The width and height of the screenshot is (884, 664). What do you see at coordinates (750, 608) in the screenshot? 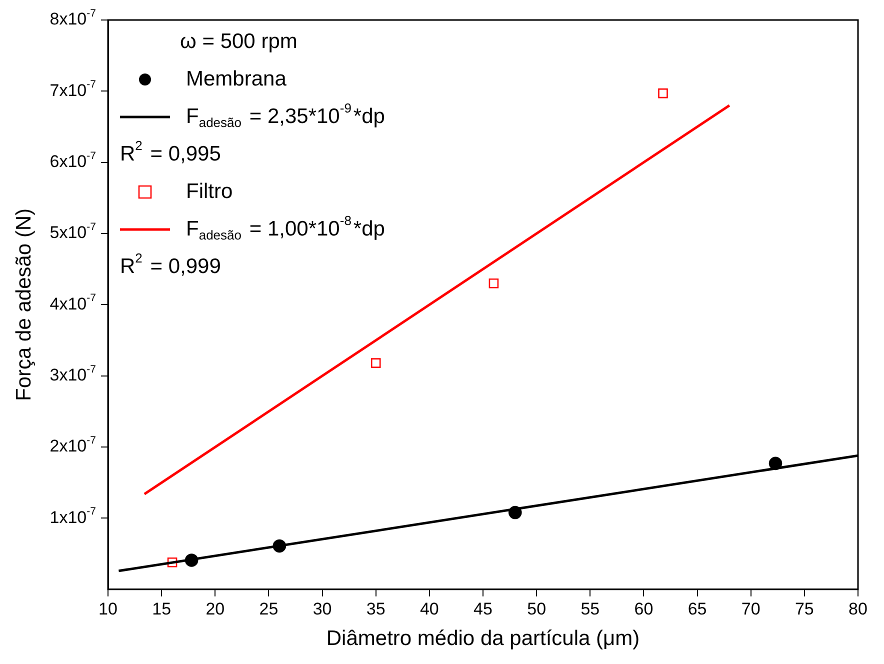
I see `x-tick-label: 70` at bounding box center [750, 608].